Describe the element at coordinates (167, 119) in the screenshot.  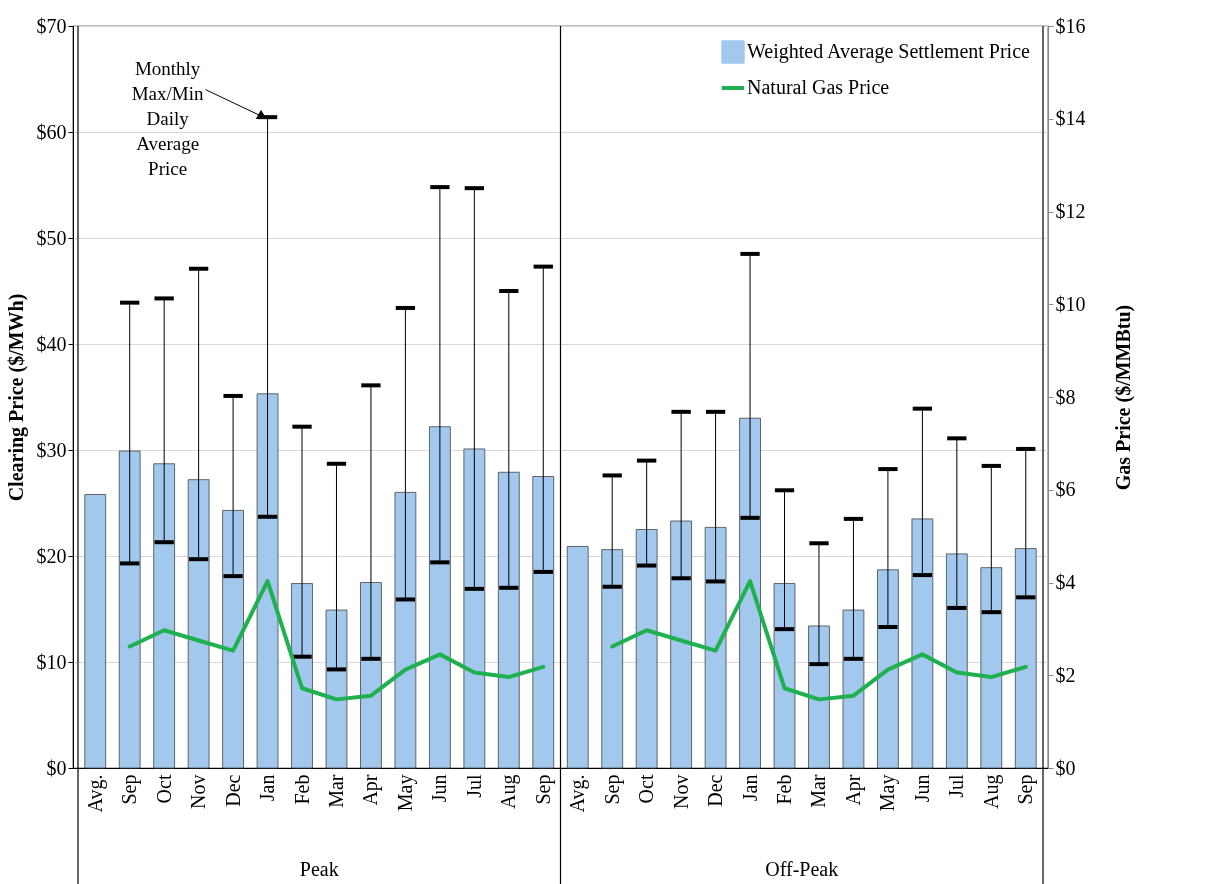
I see `annotation: Monthly Max/Min Daily Average Price` at that location.